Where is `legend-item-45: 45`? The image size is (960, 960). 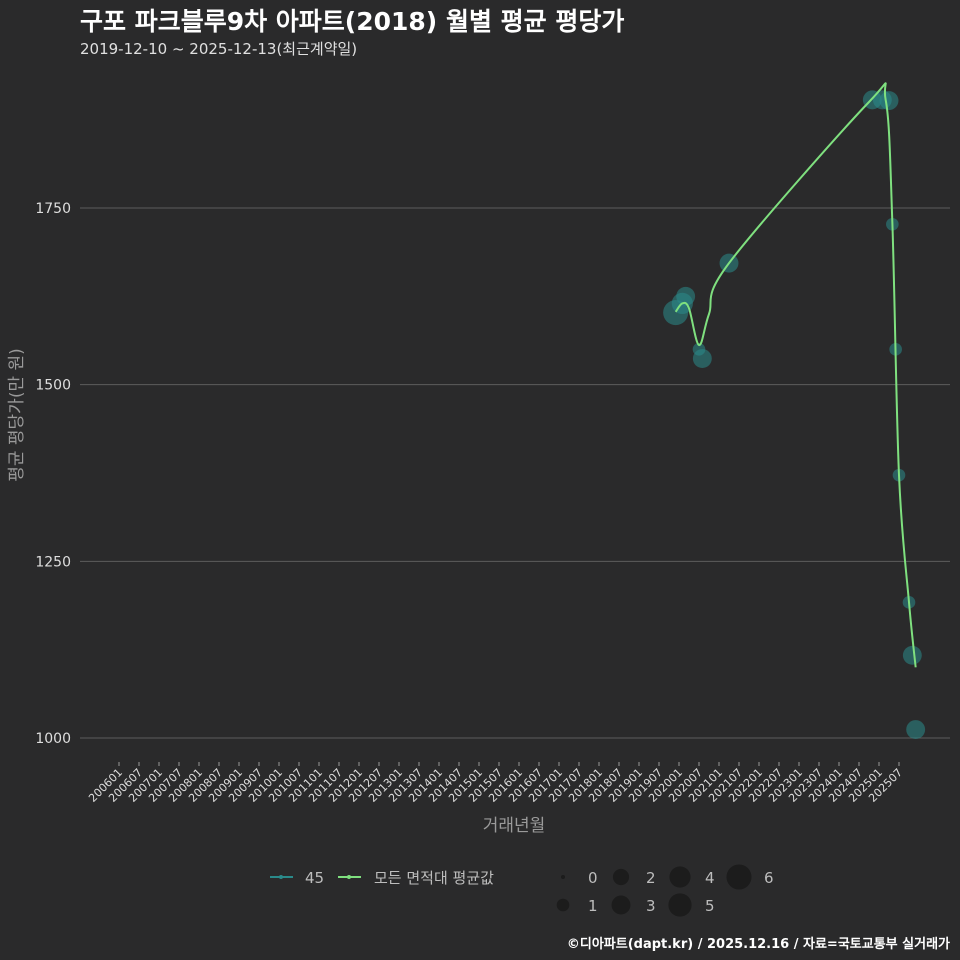 legend-item-45: 45 is located at coordinates (297, 878).